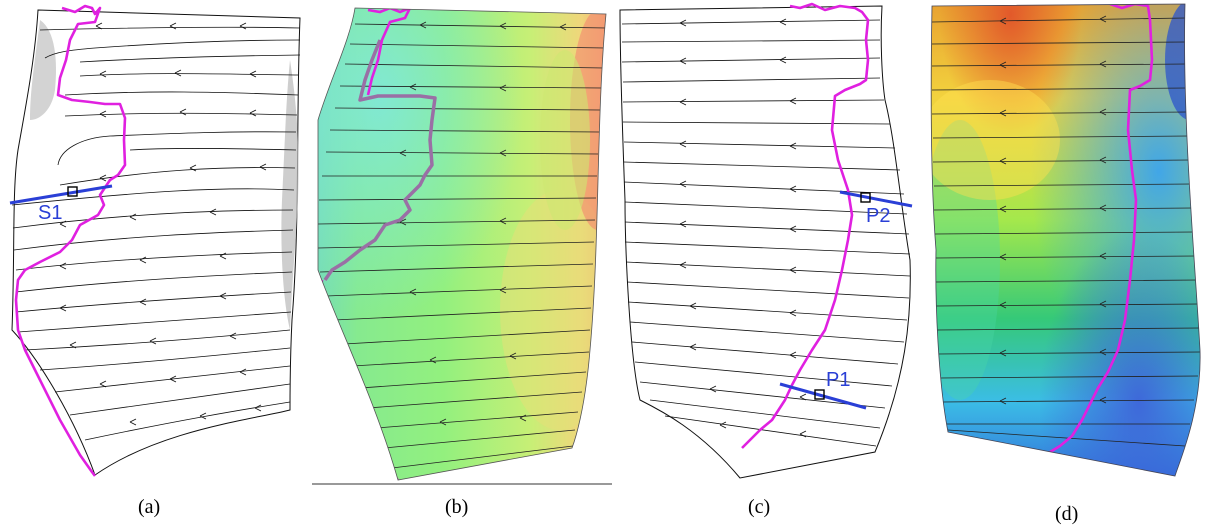 The height and width of the screenshot is (531, 1228). I want to click on panel-b-separation-line, so click(389, 52).